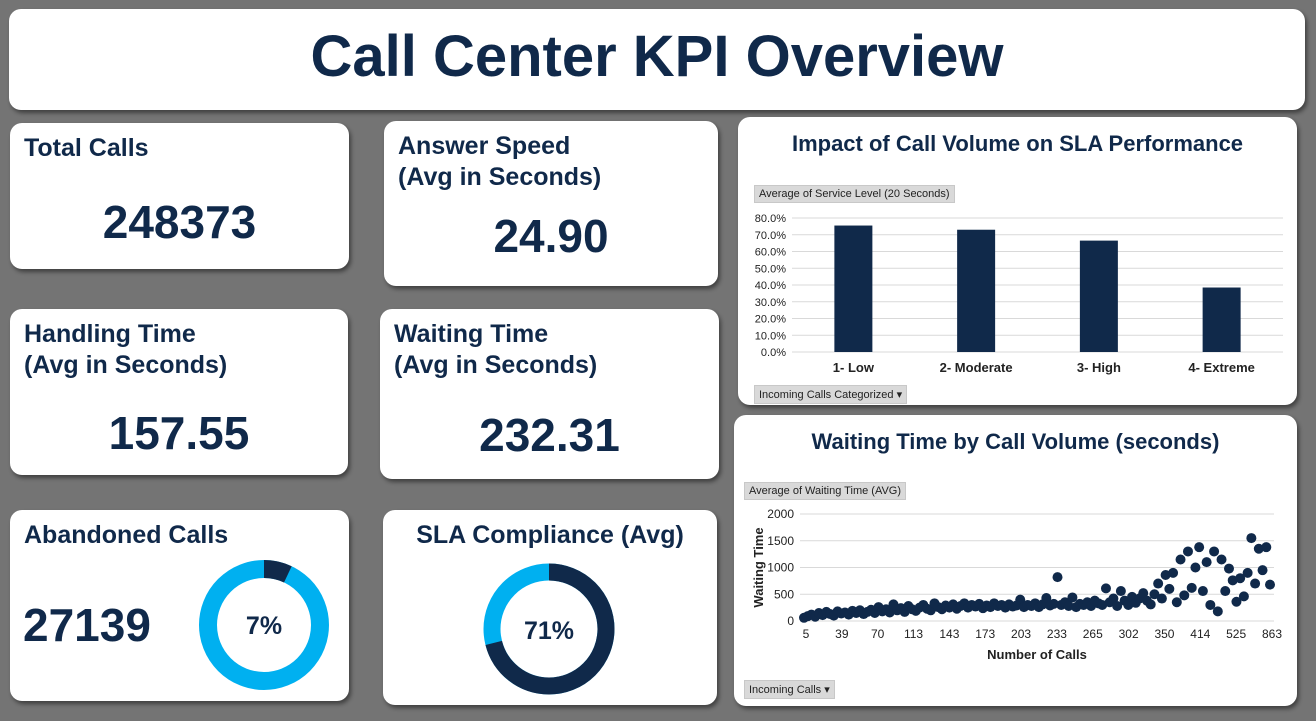 This screenshot has width=1316, height=721. Describe the element at coordinates (1236, 634) in the screenshot. I see `x-tick-label: 525` at that location.